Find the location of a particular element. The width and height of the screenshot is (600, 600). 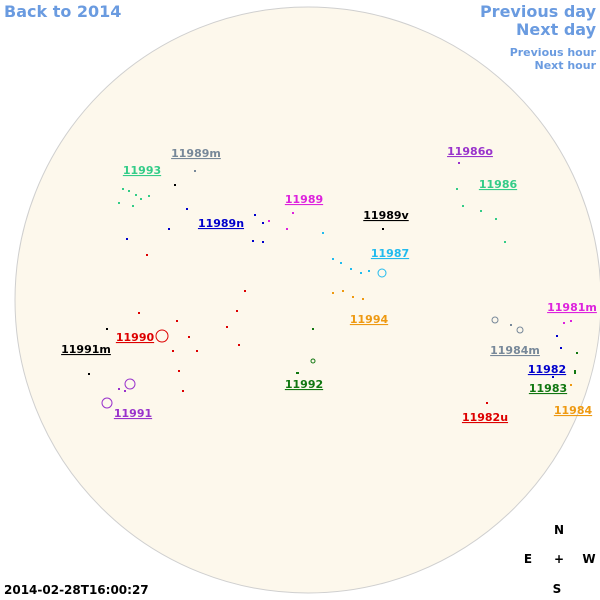

region-label: 11986o is located at coordinates (470, 151).